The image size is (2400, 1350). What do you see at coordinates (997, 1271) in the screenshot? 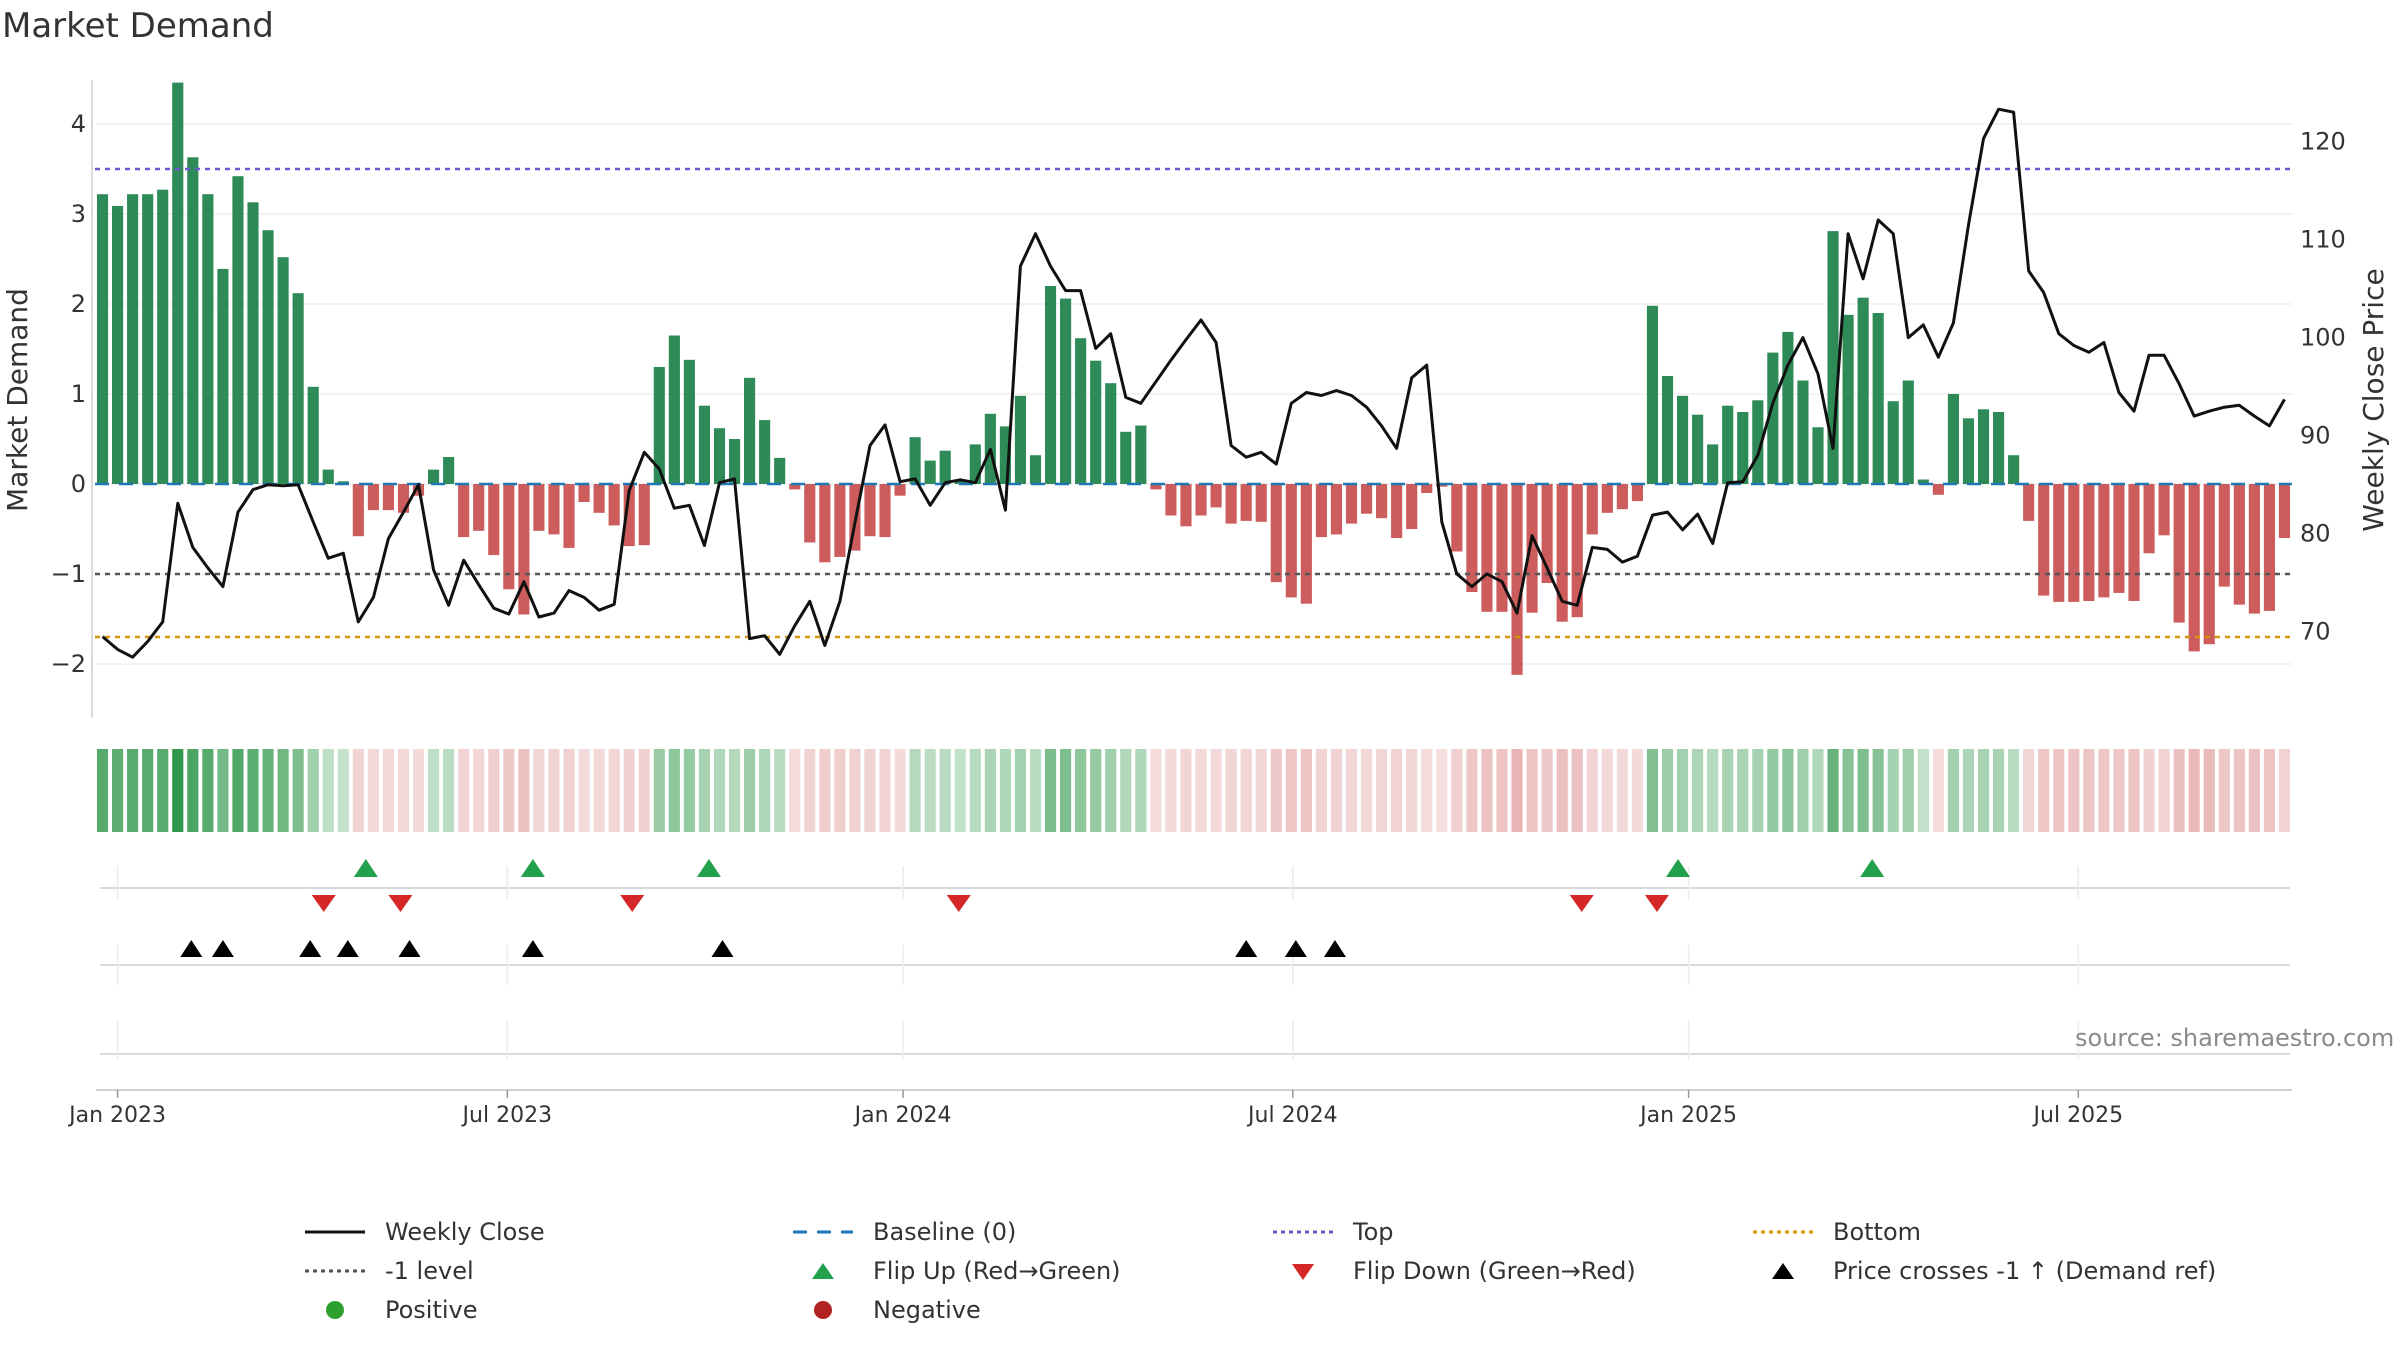
I see `legend-label: Flip Up (Red→Green)` at bounding box center [997, 1271].